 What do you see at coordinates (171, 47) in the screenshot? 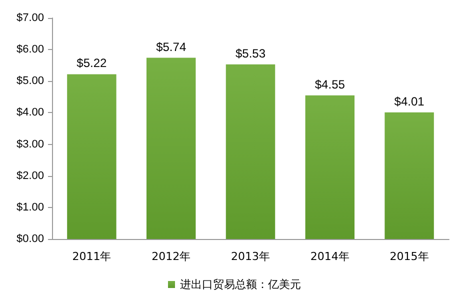
I see `data-label: $5.74` at bounding box center [171, 47].